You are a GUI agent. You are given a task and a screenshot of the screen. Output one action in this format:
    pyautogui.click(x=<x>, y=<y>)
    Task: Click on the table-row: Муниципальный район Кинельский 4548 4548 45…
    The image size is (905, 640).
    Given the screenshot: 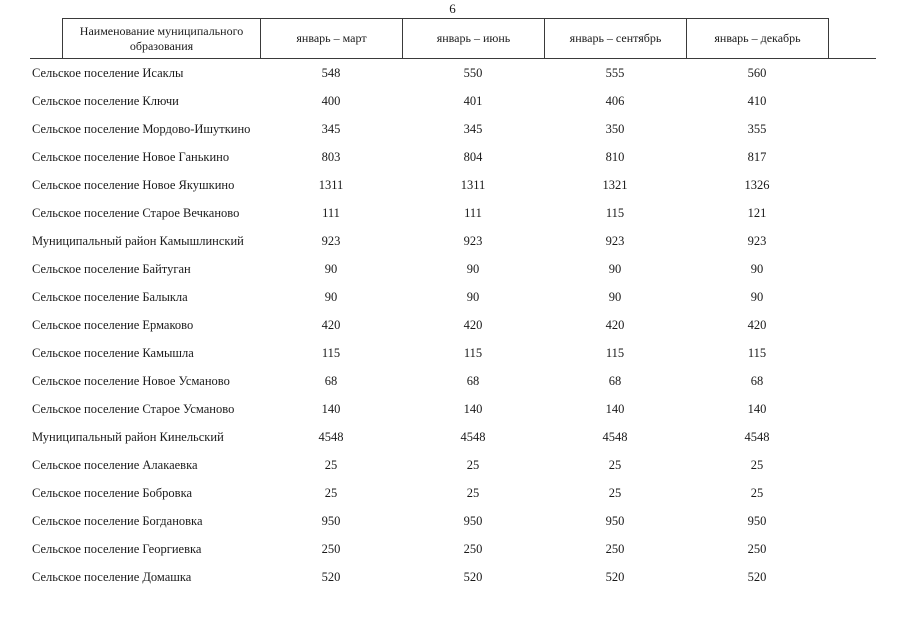 What is the action you would take?
    pyautogui.click(x=452, y=437)
    